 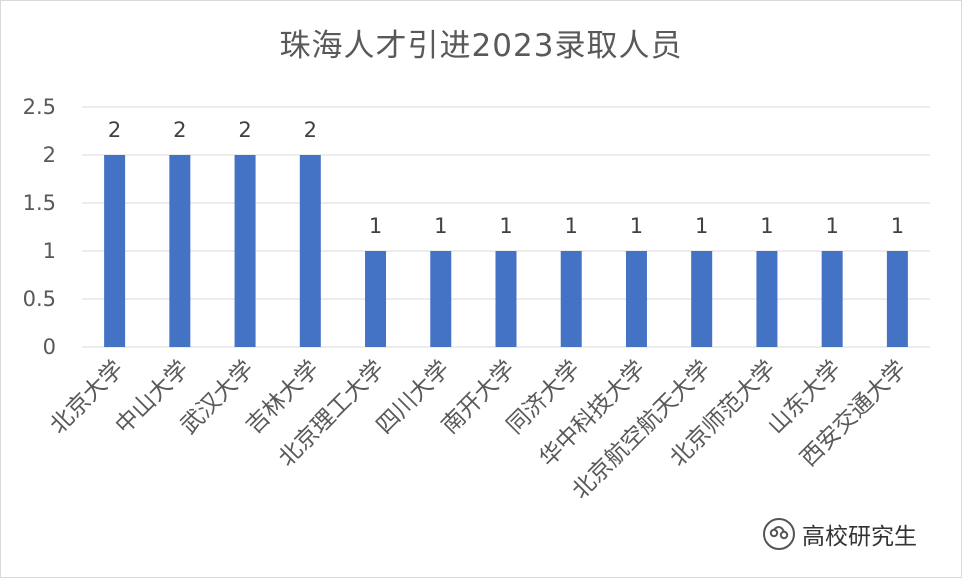 I want to click on y-tick-label: 1, so click(x=49, y=251).